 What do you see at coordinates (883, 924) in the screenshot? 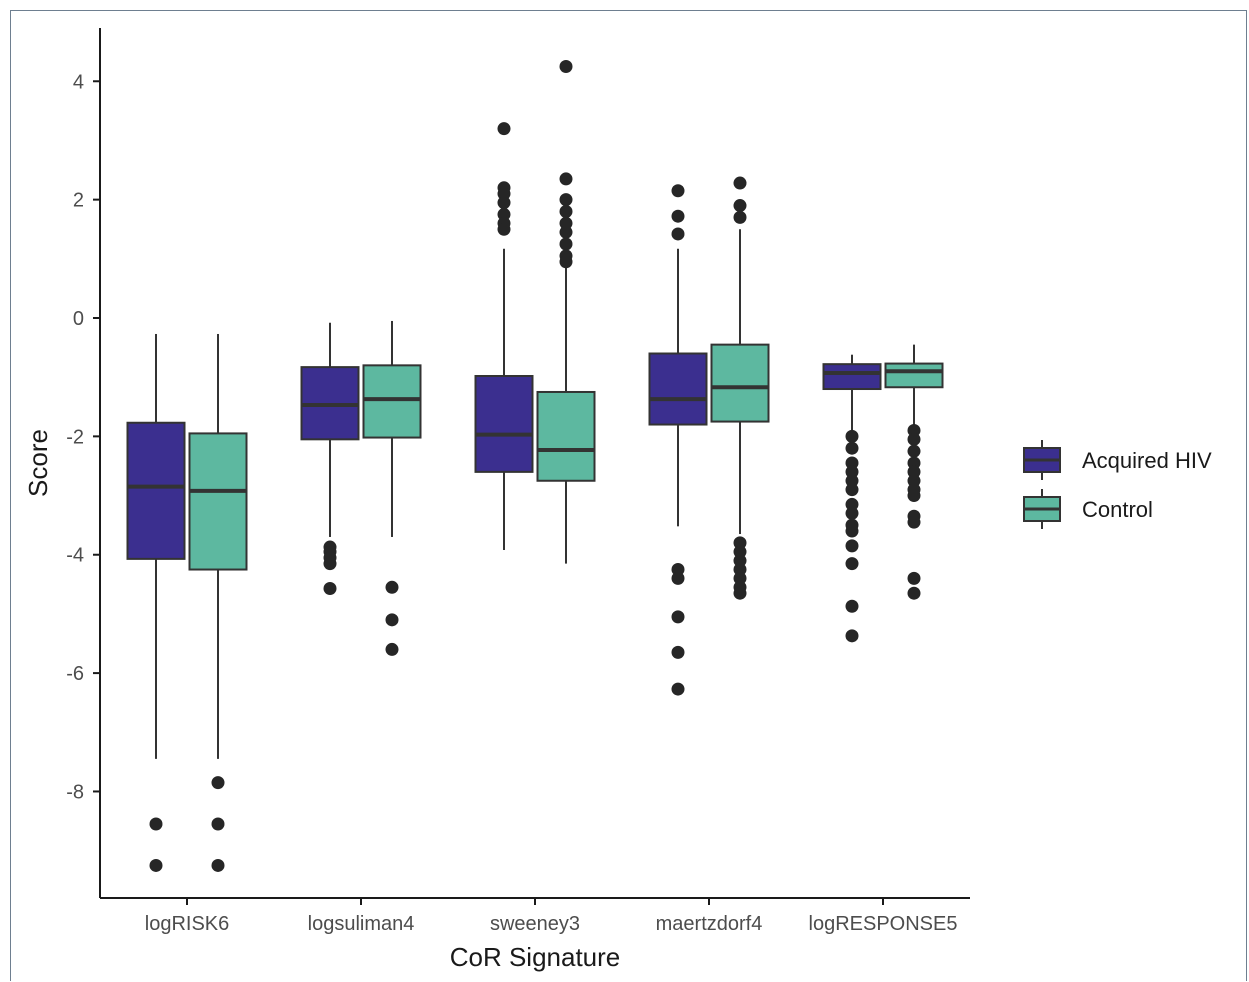
I see `x-tick-label: logRESPONSE5` at bounding box center [883, 924].